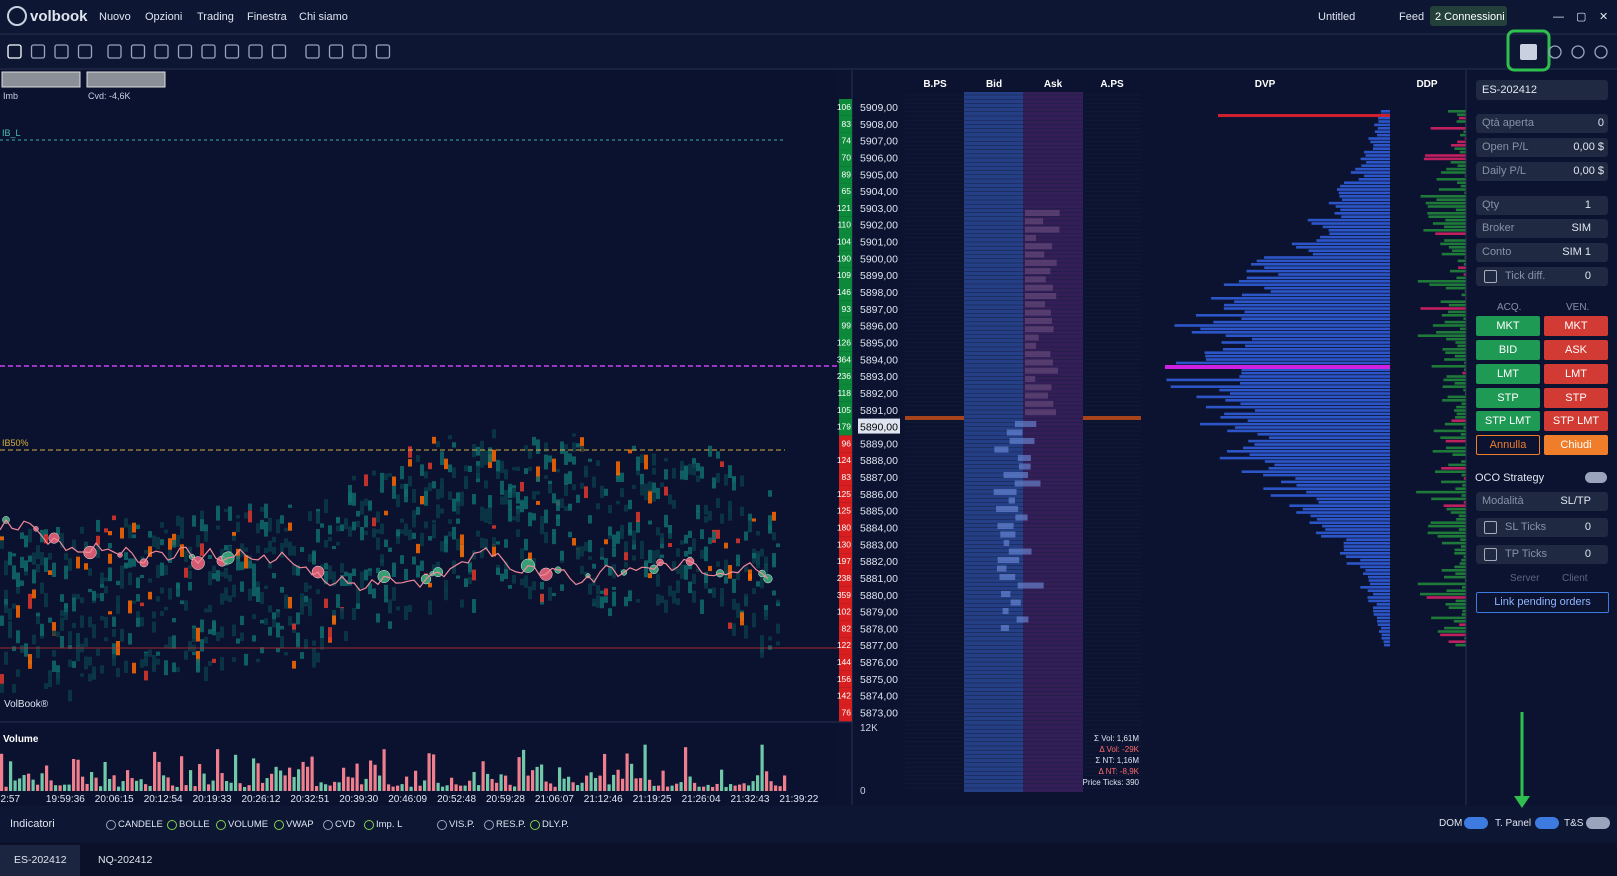 Image resolution: width=1617 pixels, height=876 pixels. I want to click on bid-depth, so click(1027, 483).